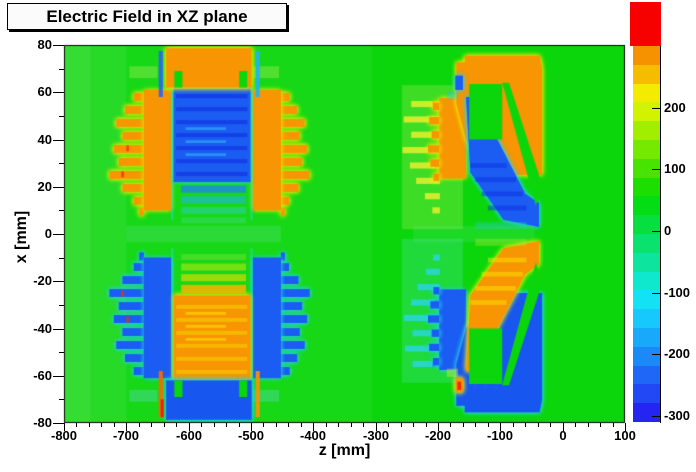 The height and width of the screenshot is (472, 696). Describe the element at coordinates (563, 435) in the screenshot. I see `x-tick-label: 0` at that location.